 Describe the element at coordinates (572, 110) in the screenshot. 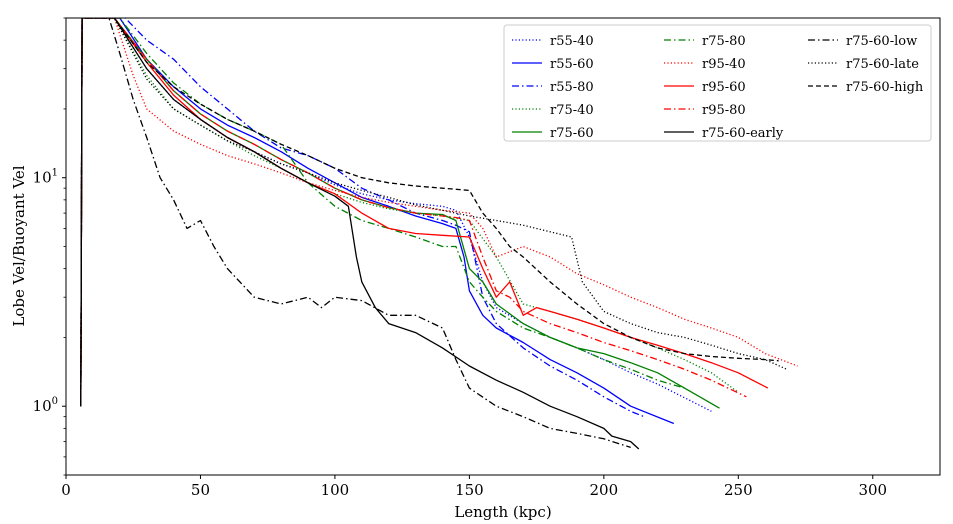

I see `legend-label-r75-40: r75-40` at that location.